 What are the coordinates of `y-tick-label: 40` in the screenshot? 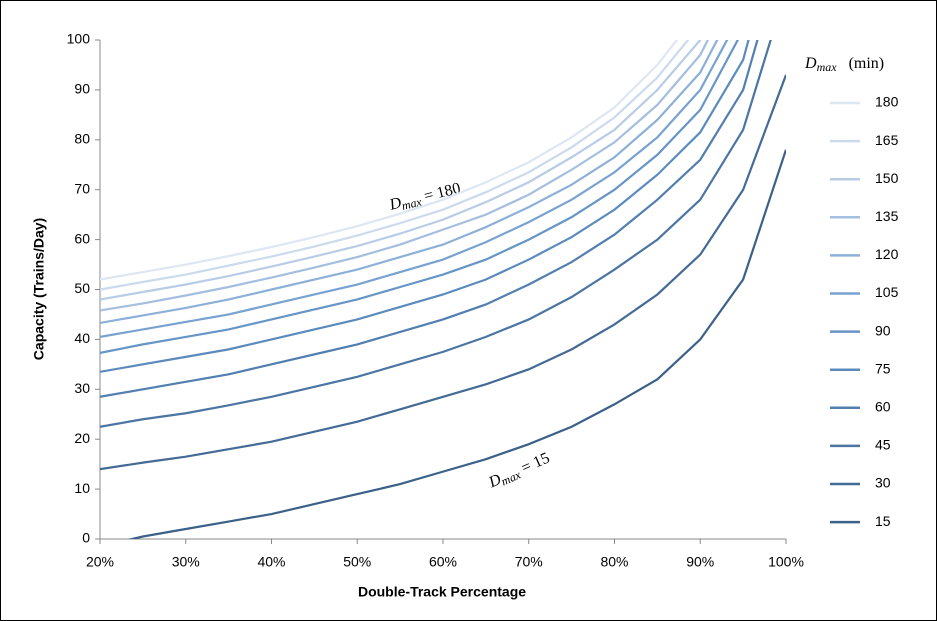 It's located at (82, 338).